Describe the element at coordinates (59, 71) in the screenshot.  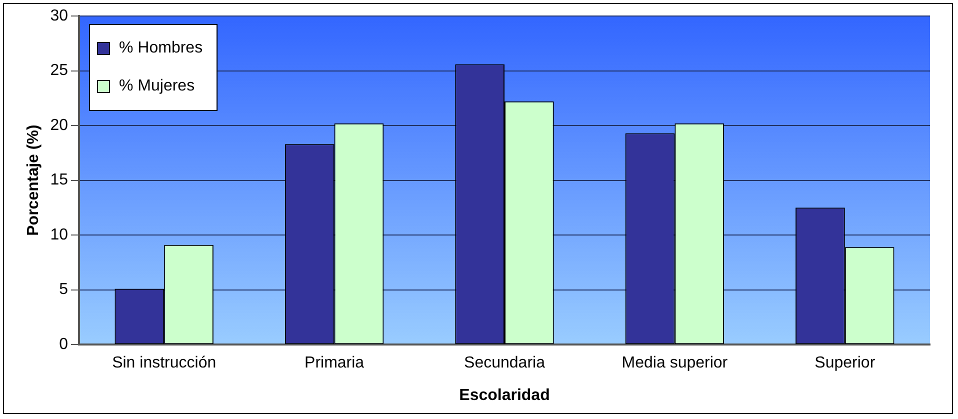
I see `y-tick-label: 25` at that location.